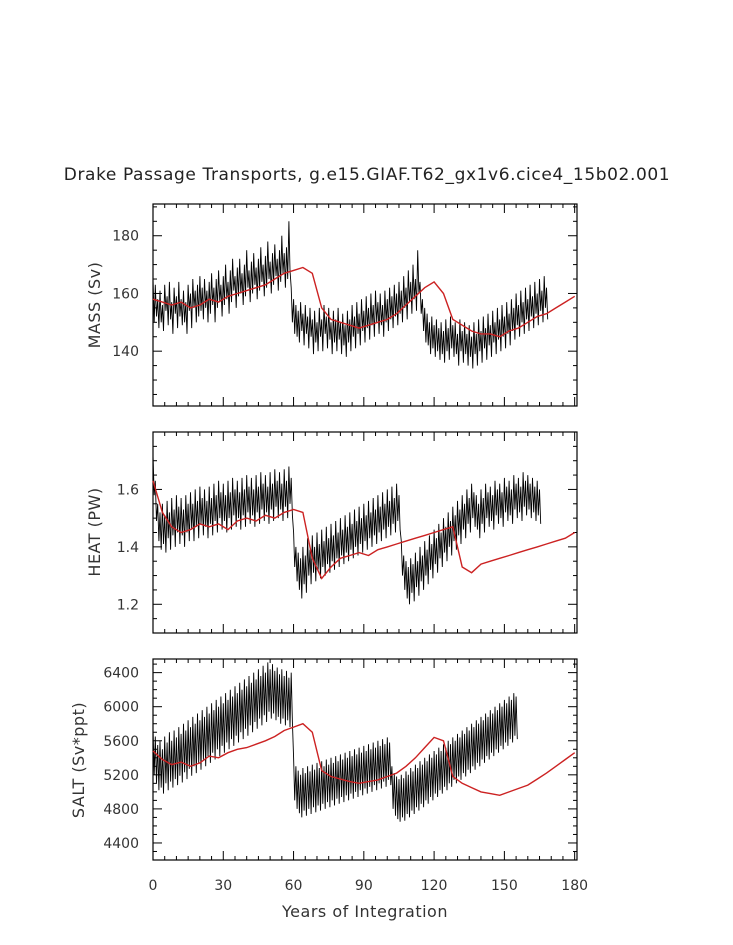 This screenshot has height=945, width=733. What do you see at coordinates (128, 605) in the screenshot?
I see `heat-y-tick-label: 1.2` at bounding box center [128, 605].